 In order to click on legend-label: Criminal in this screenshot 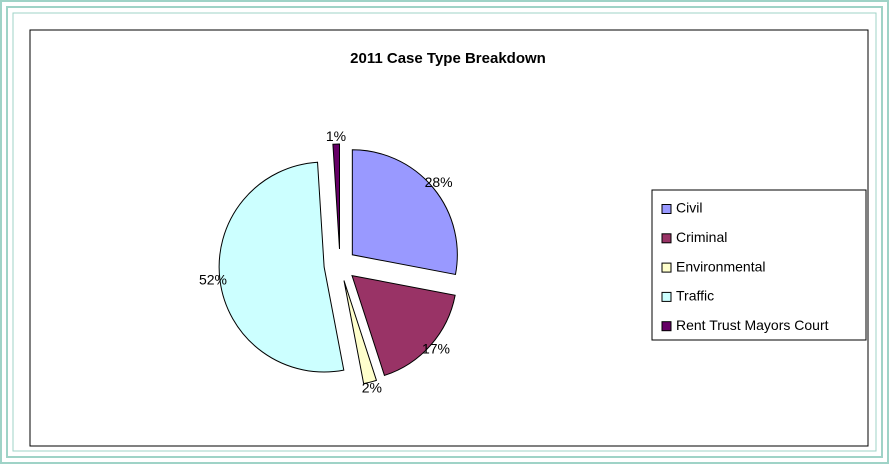, I will do `click(701, 237)`.